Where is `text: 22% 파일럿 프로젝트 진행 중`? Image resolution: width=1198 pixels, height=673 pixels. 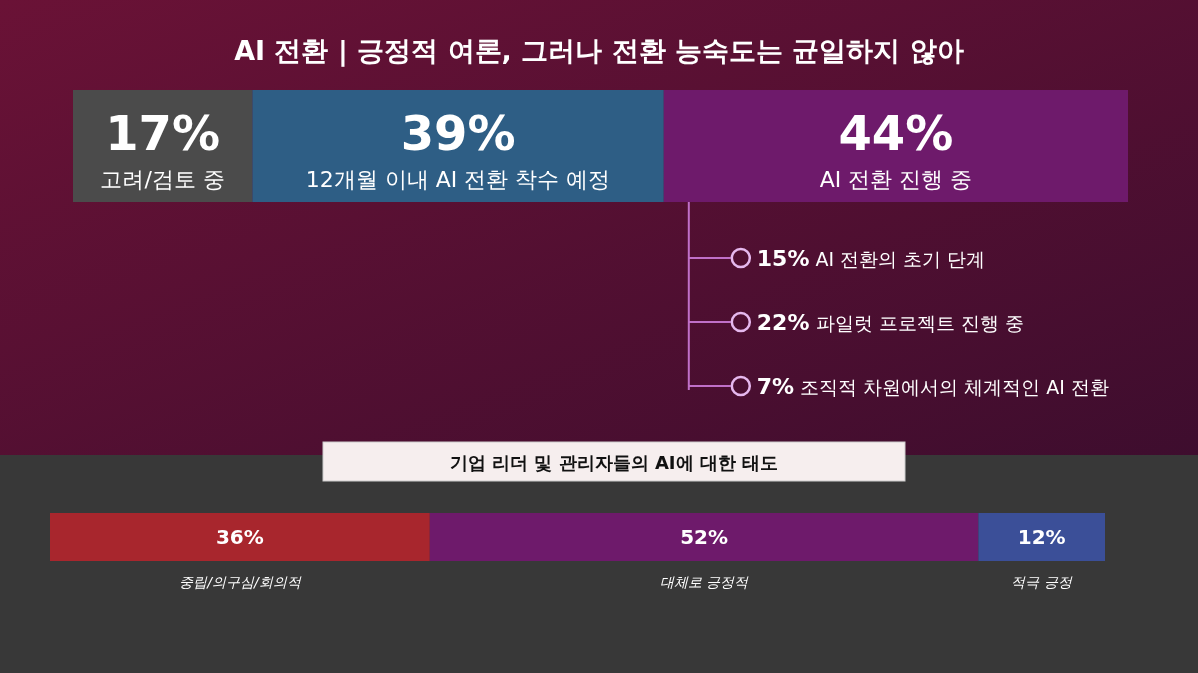 text: 22% 파일럿 프로젝트 진행 중 is located at coordinates (890, 322).